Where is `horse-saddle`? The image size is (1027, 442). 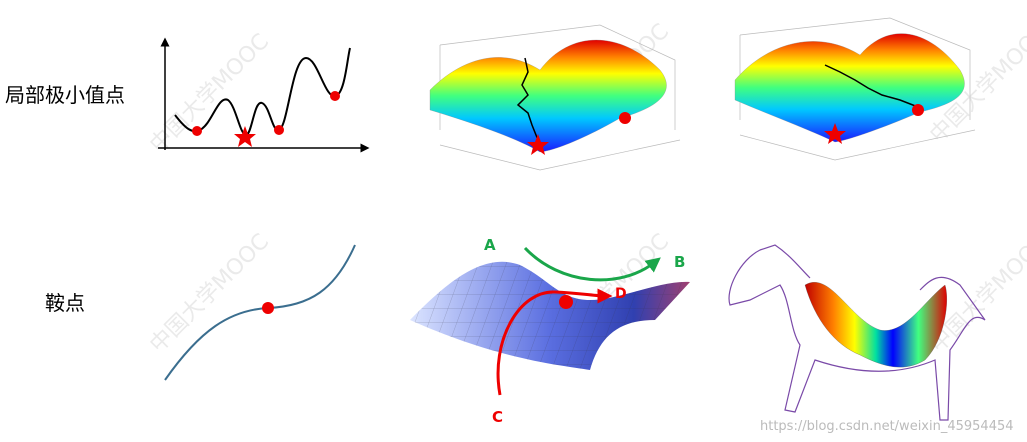 horse-saddle is located at coordinates (857, 332).